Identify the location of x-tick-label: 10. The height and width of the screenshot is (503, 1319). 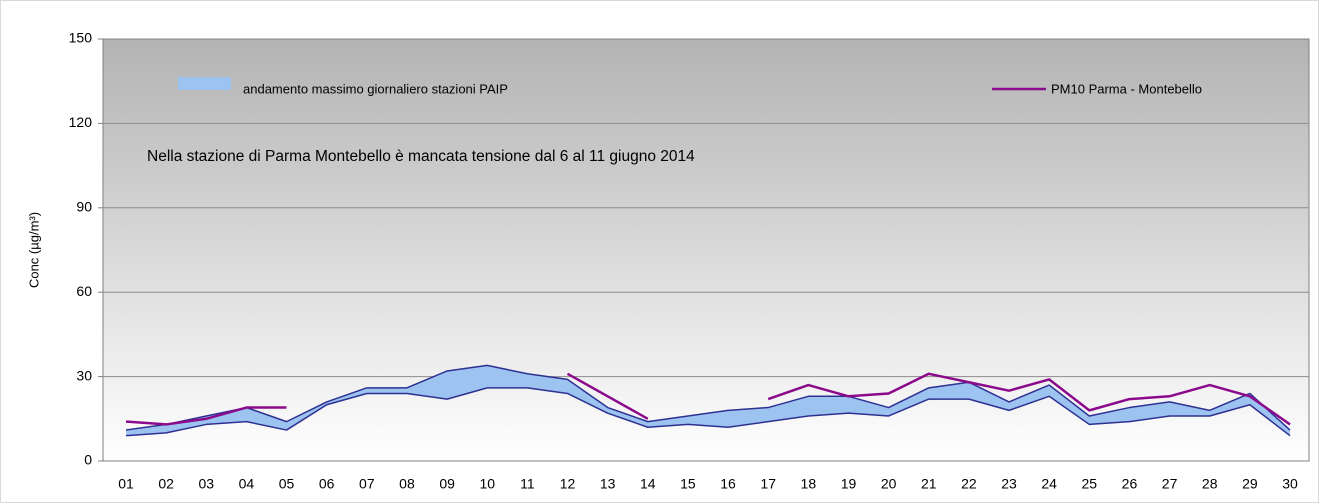
(487, 484).